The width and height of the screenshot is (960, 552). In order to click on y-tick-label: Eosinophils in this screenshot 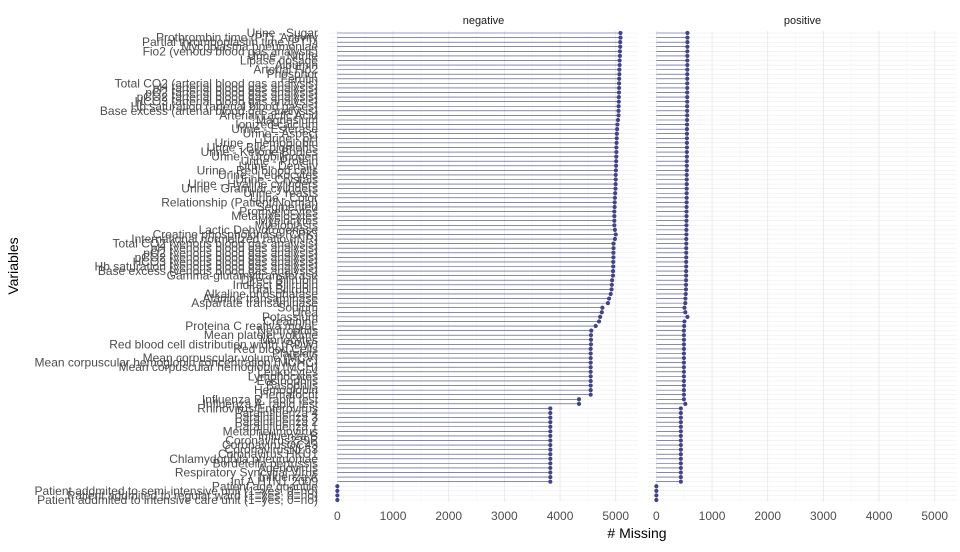, I will do `click(287, 381)`.